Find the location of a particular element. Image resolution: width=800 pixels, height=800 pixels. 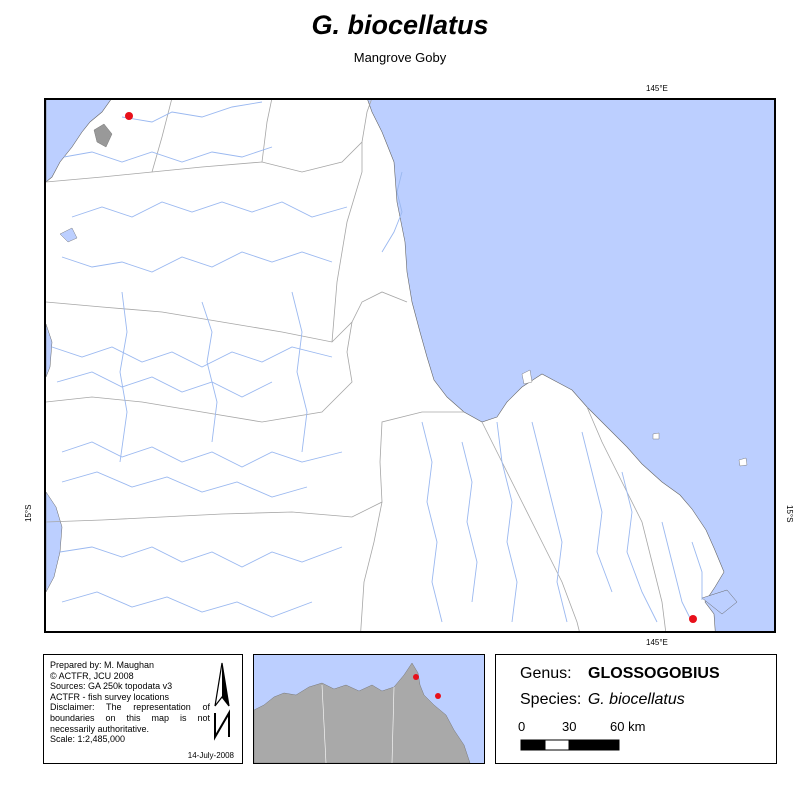

credits-copyright: © ACTFR, JCU 2008 is located at coordinates (92, 675).